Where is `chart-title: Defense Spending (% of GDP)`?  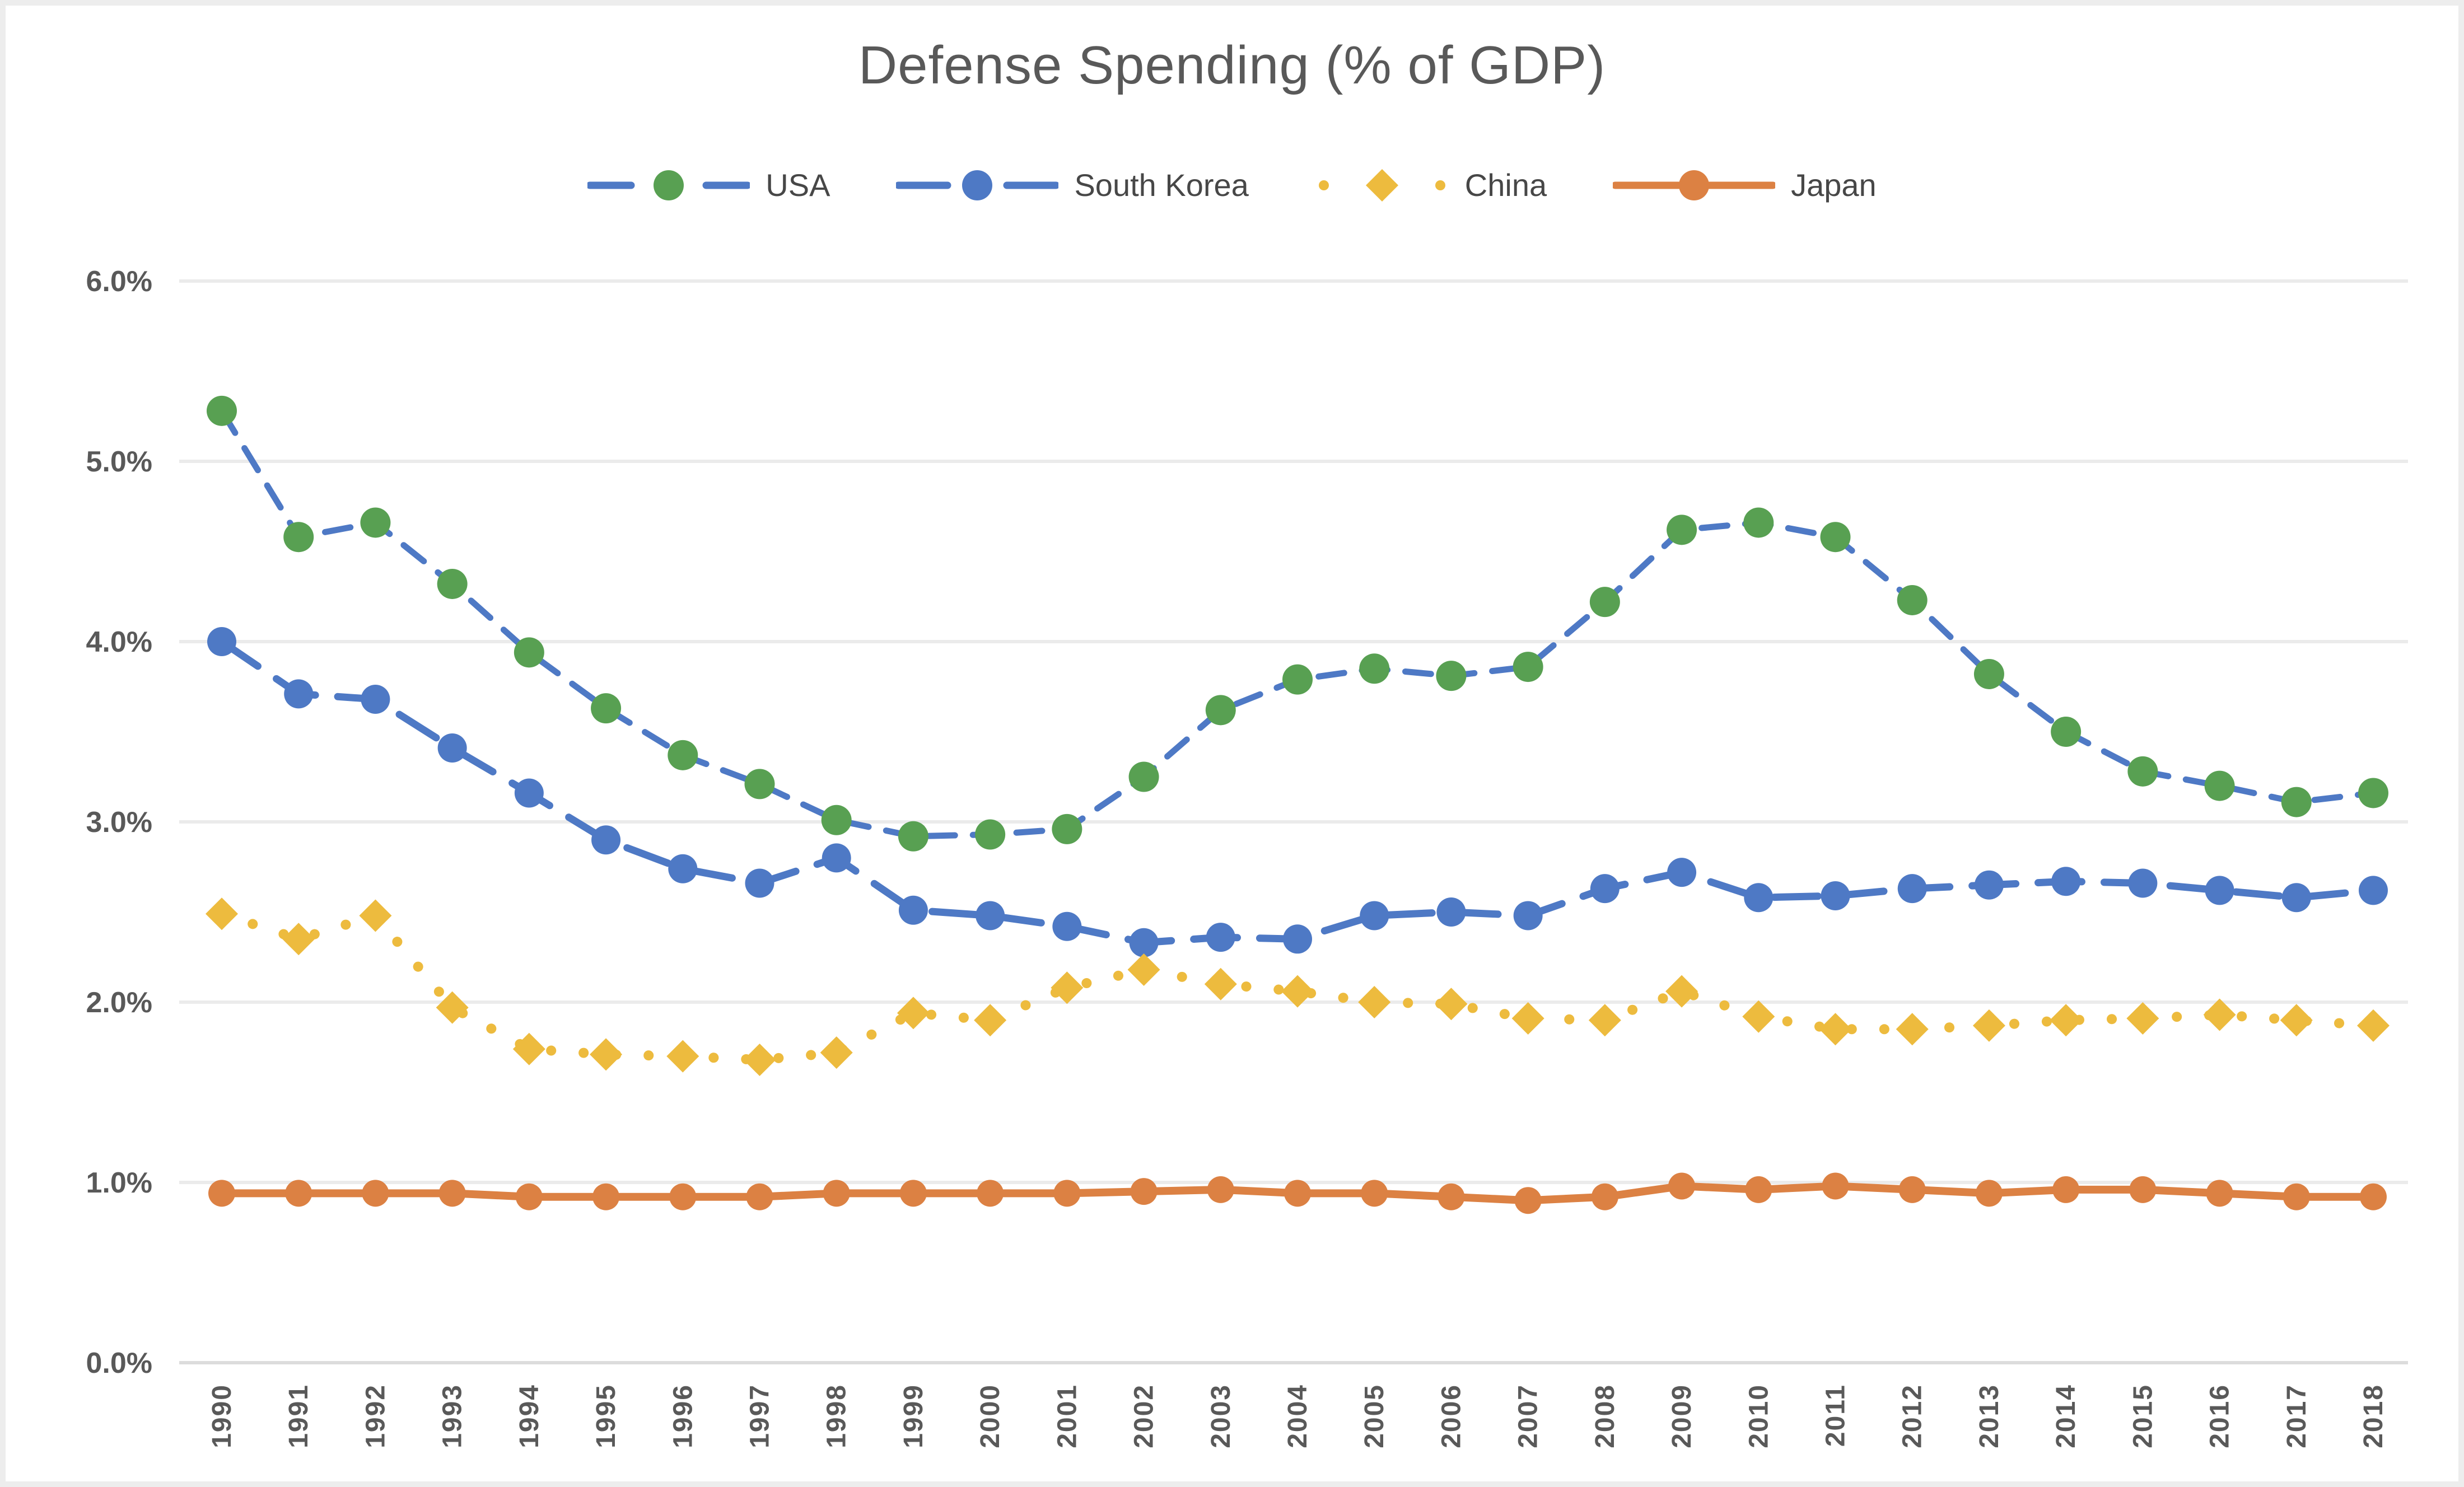
chart-title: Defense Spending (% of GDP) is located at coordinates (1232, 65).